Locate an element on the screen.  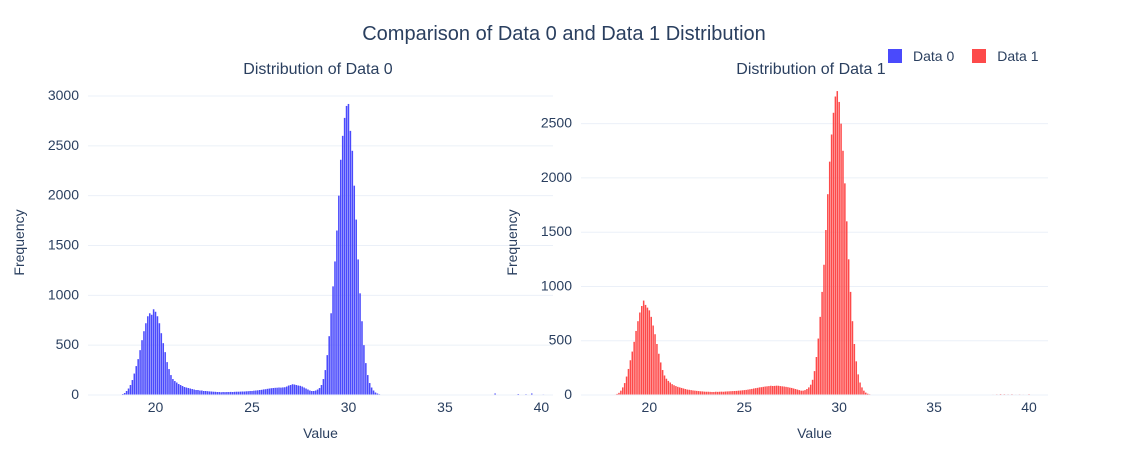
legend-item-data-1: Data 1 is located at coordinates (1005, 56).